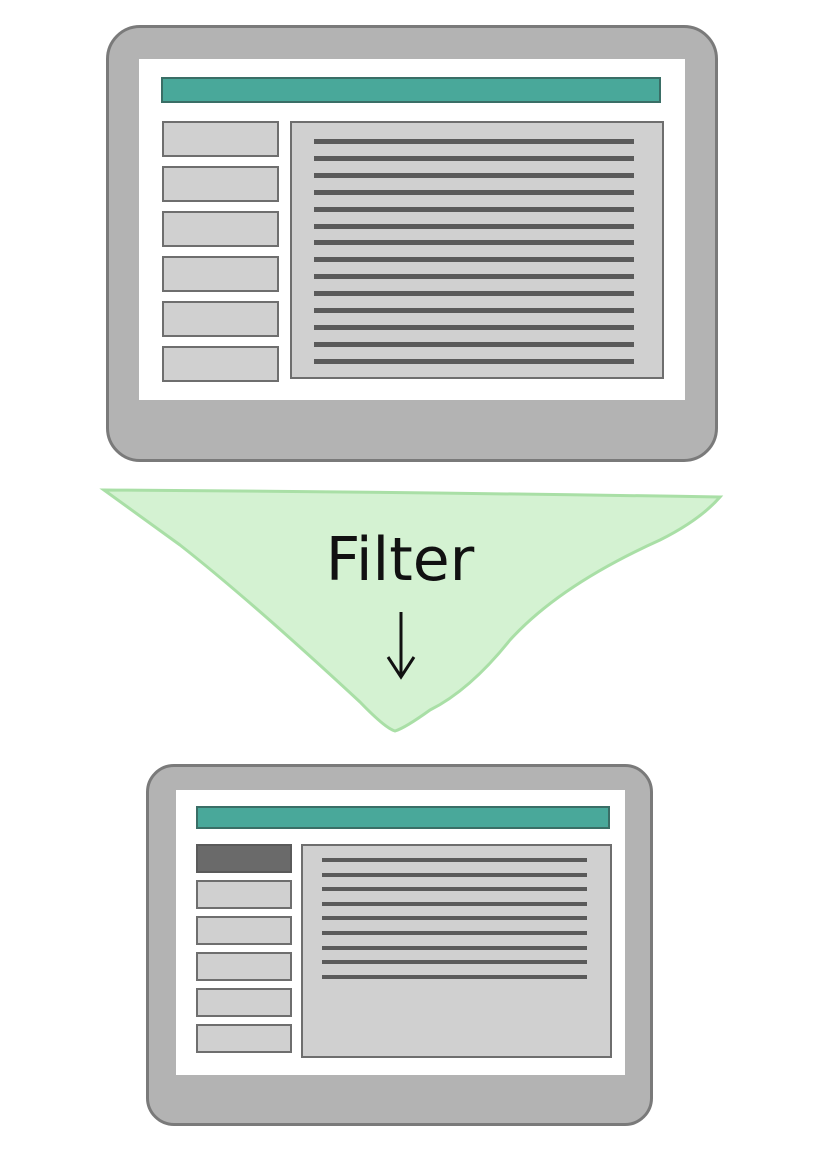  I want to click on down-arrow-icon, so click(401, 646).